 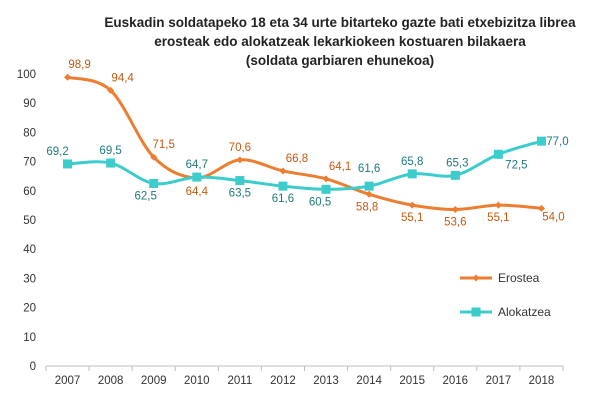 What do you see at coordinates (29, 163) in the screenshot?
I see `y-tick-label: 70` at bounding box center [29, 163].